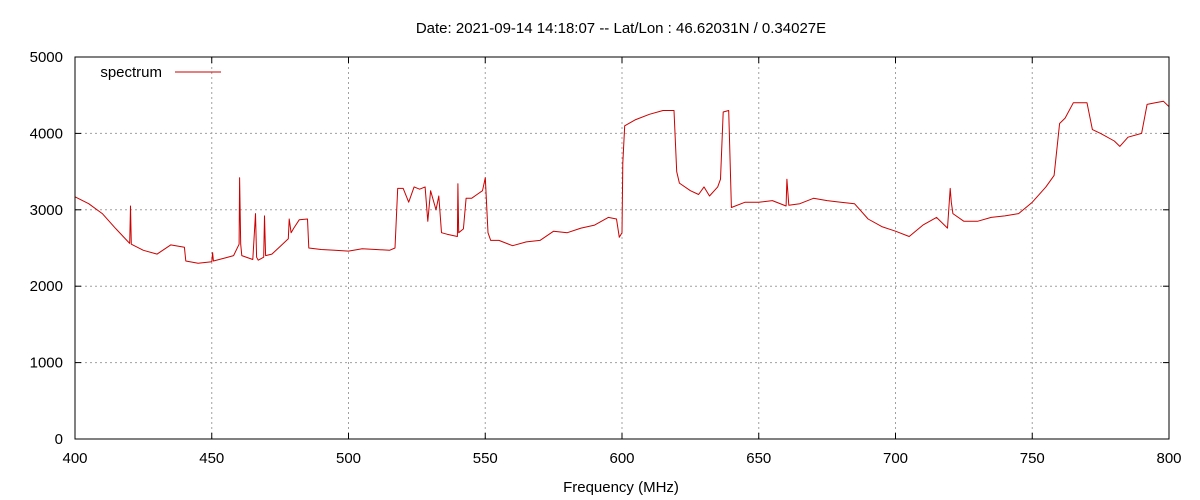 The width and height of the screenshot is (1200, 500). What do you see at coordinates (46, 248) in the screenshot?
I see `y-tick-labels: 0 1000 2000 3000 4000 5000` at bounding box center [46, 248].